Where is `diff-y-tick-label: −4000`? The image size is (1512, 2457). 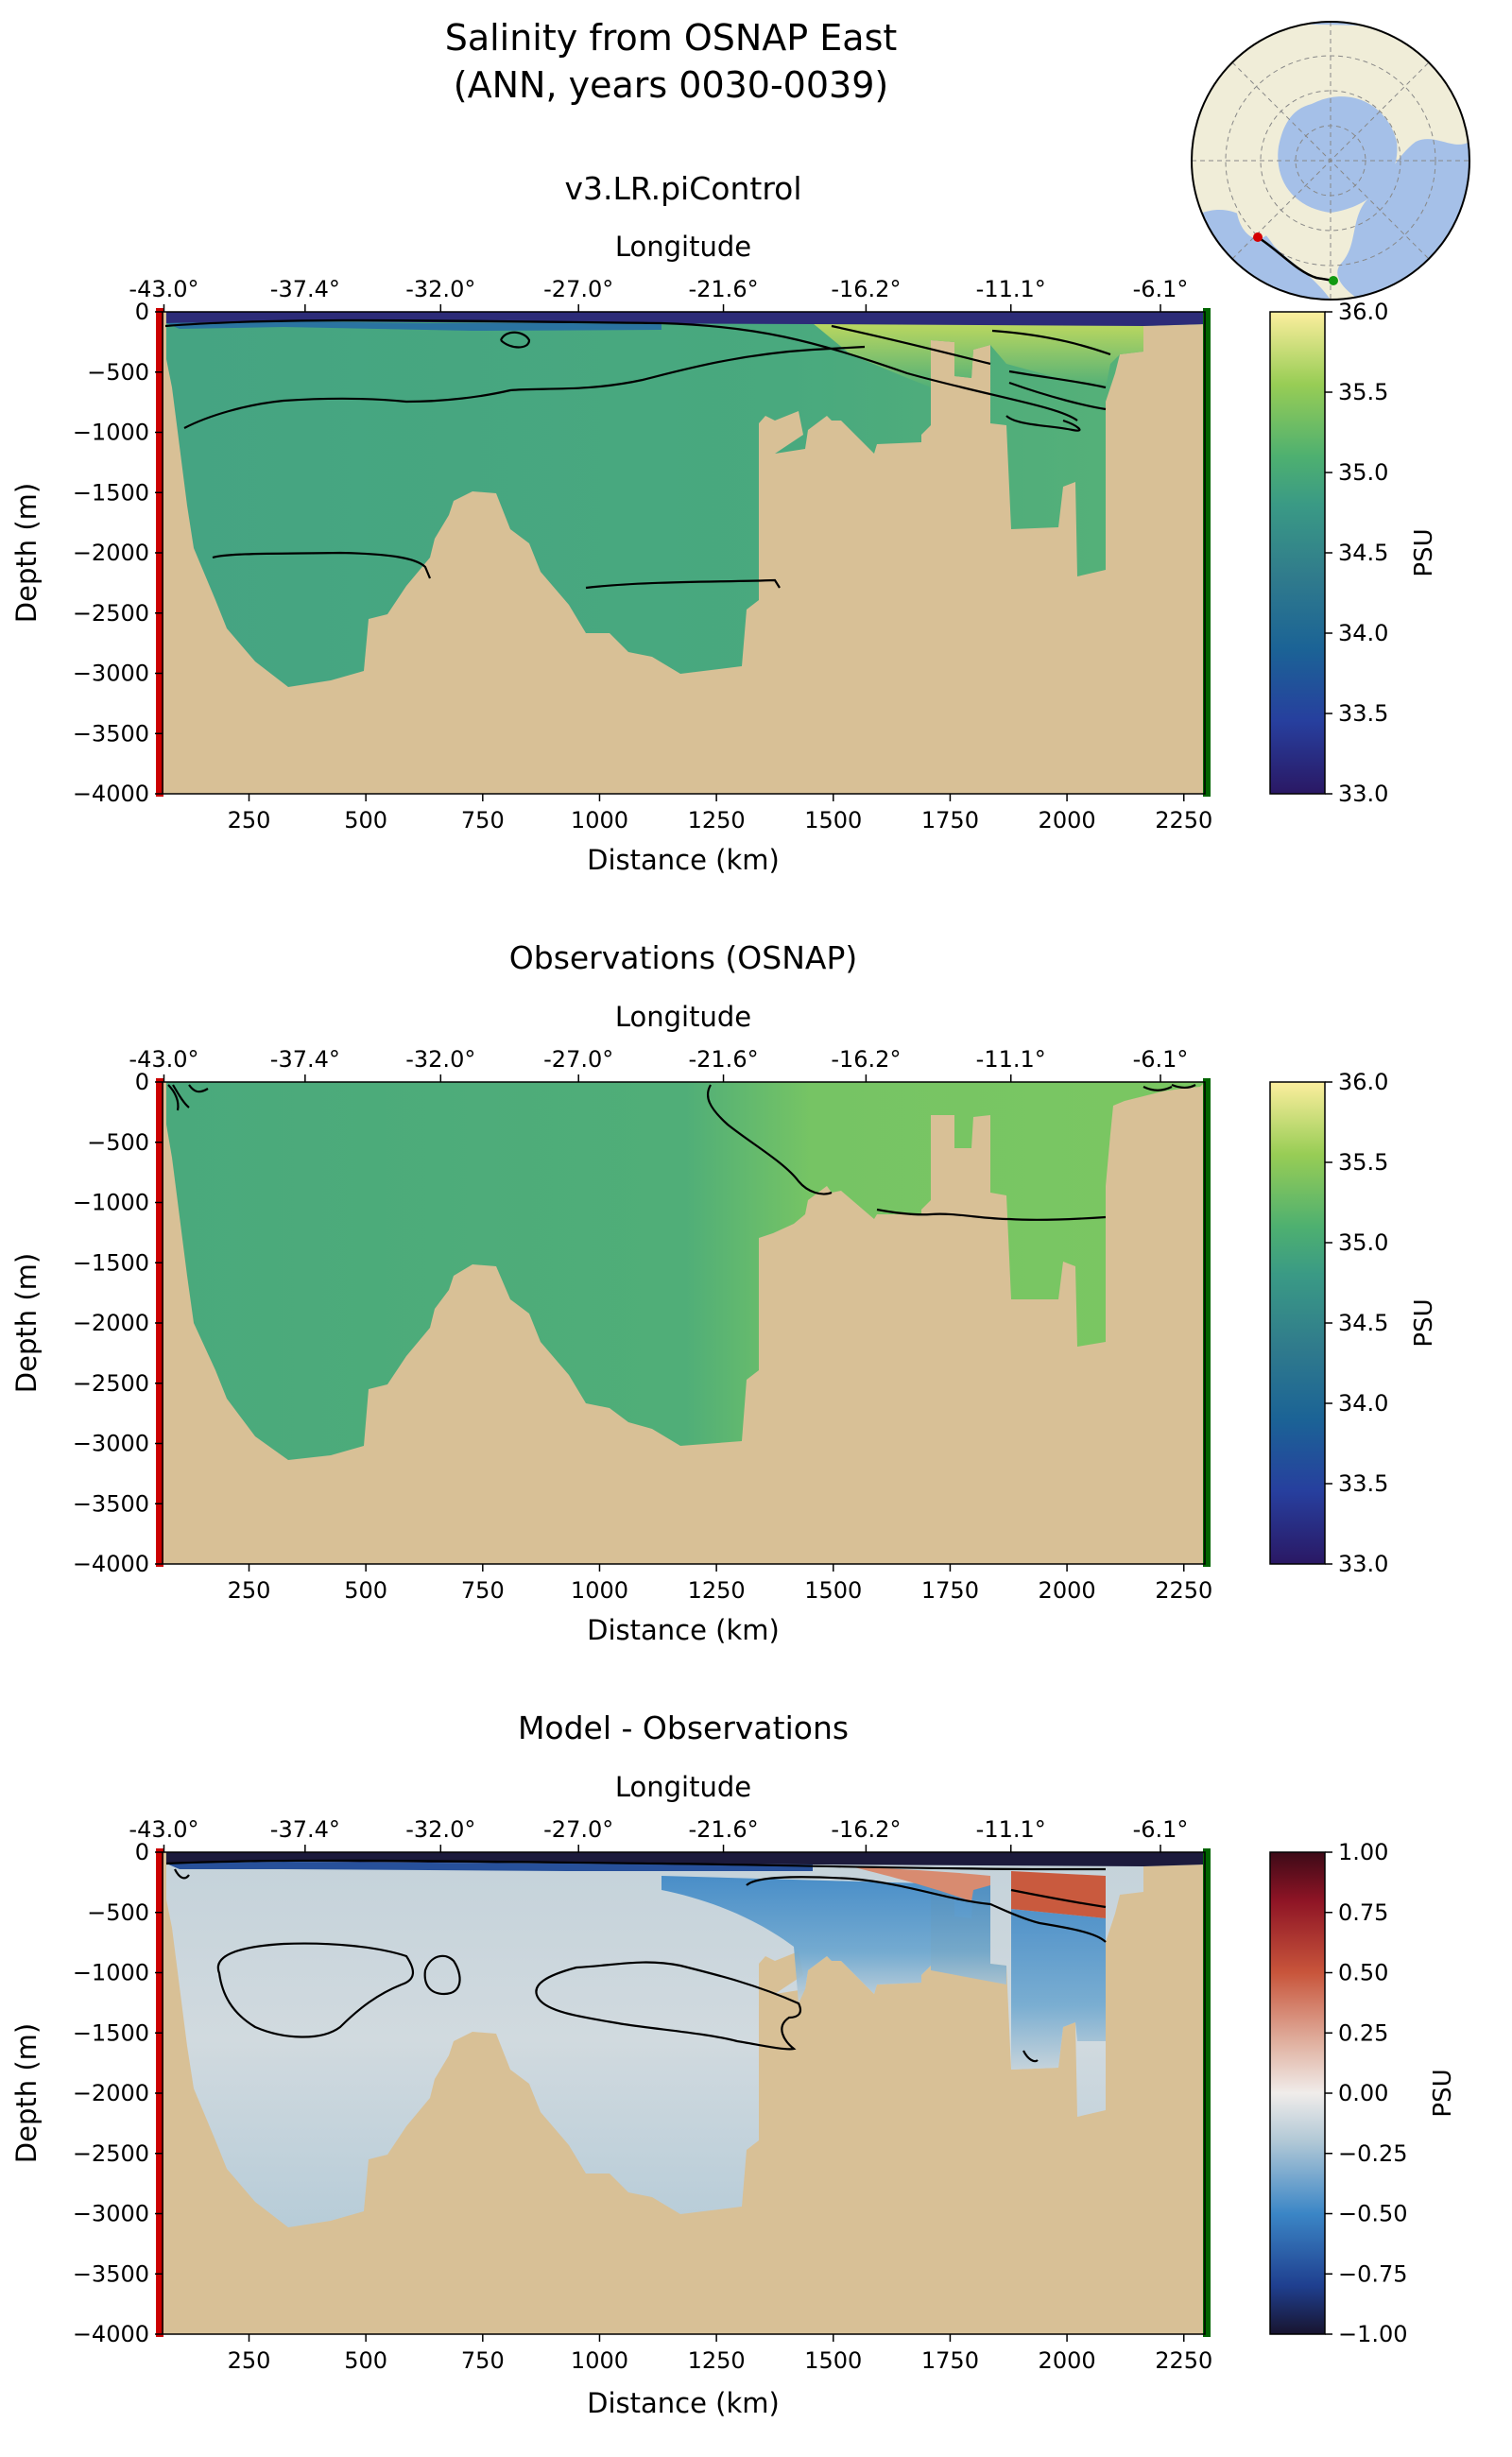 diff-y-tick-label: −4000 is located at coordinates (111, 2334).